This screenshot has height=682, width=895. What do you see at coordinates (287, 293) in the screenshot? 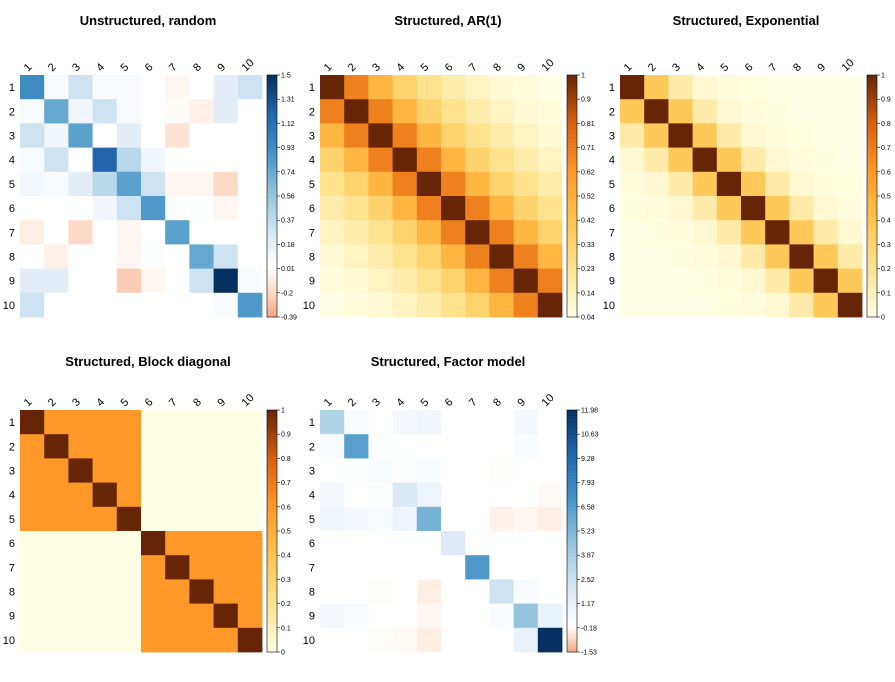
I see `colorbar-tick-label: -0.2` at bounding box center [287, 293].